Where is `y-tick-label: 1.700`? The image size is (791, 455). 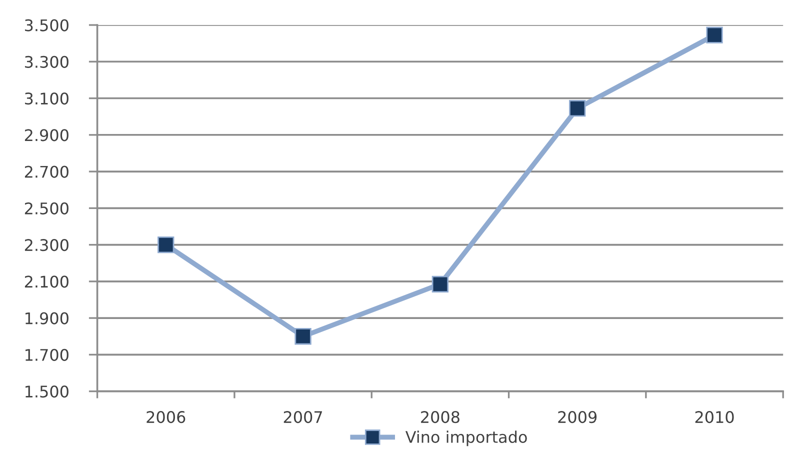 y-tick-label: 1.700 is located at coordinates (47, 354).